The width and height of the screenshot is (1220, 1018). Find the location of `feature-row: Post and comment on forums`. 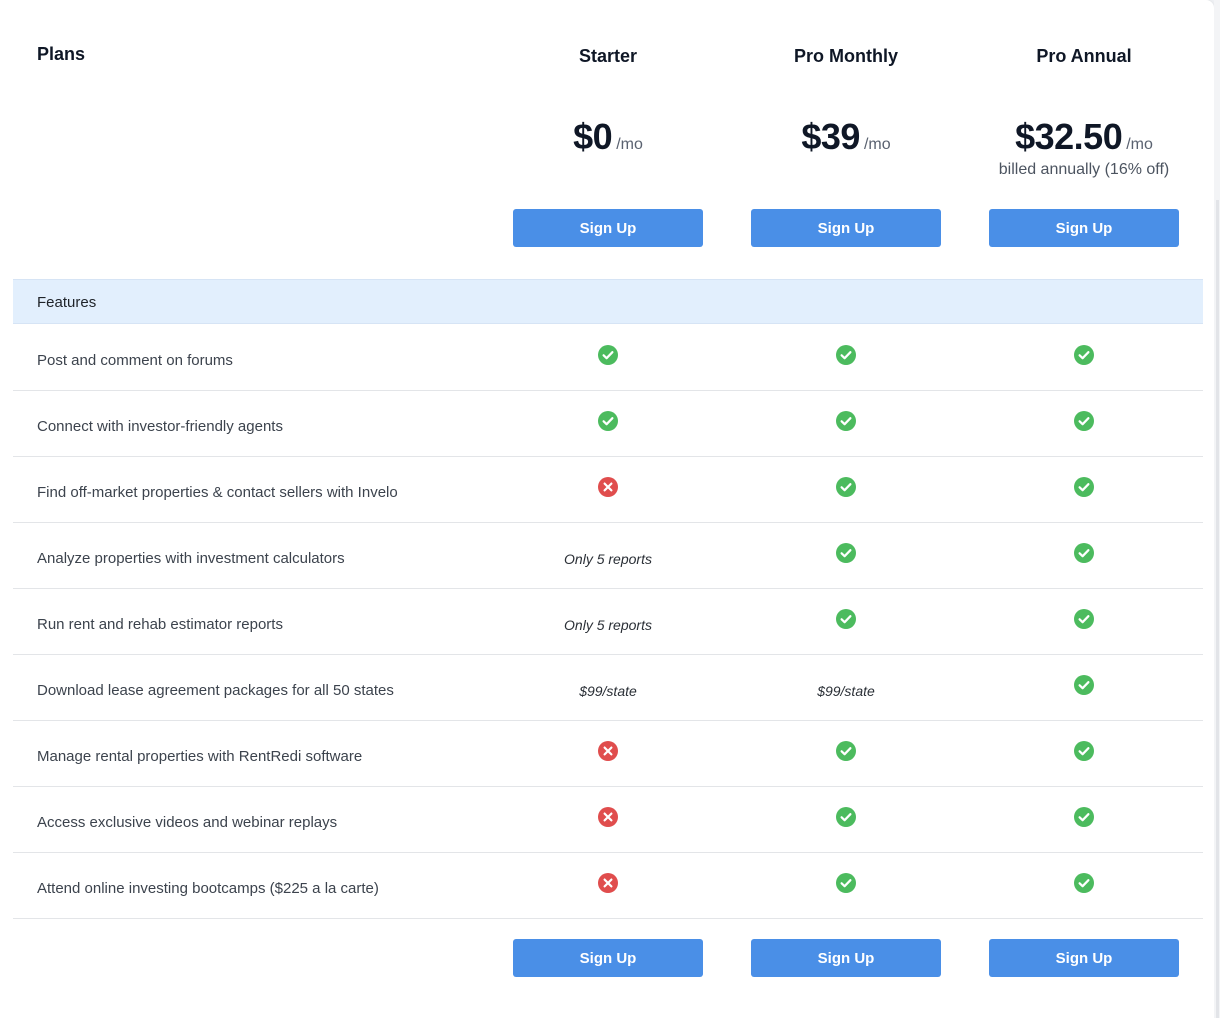

feature-row: Post and comment on forums is located at coordinates (608, 358).